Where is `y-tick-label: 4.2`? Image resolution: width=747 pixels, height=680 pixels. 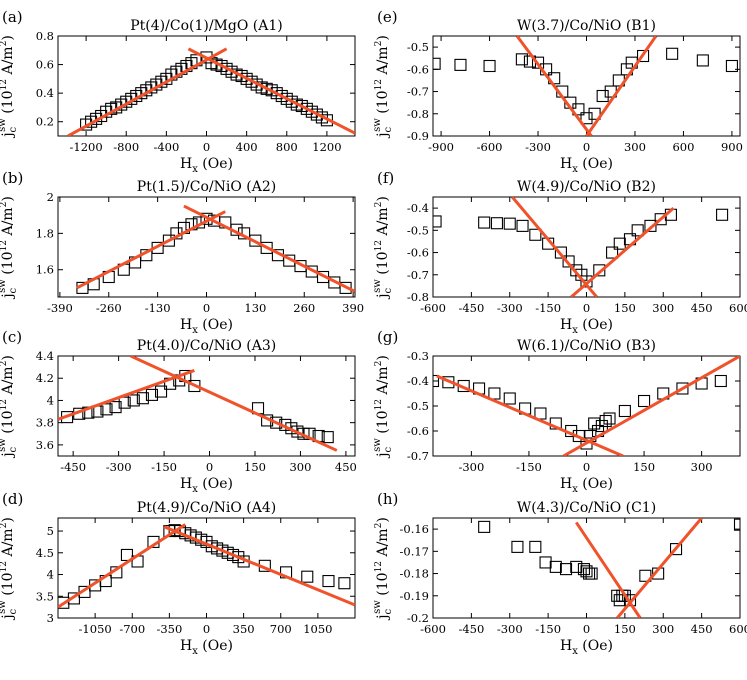
y-tick-label: 4.2 is located at coordinates (45, 378).